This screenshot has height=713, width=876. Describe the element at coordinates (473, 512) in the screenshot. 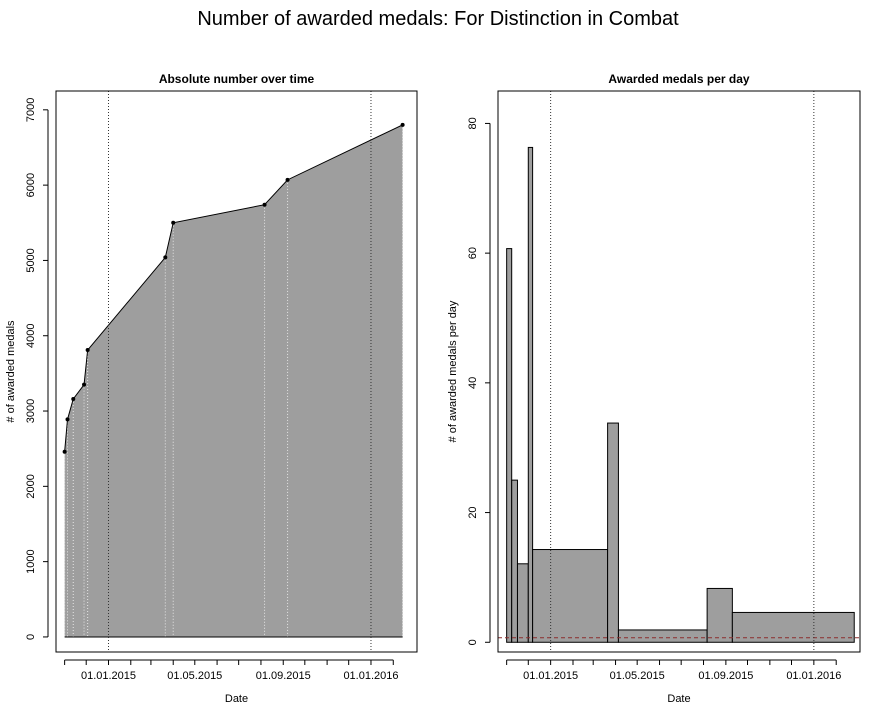

I see `right-y-tick-label: 20` at that location.